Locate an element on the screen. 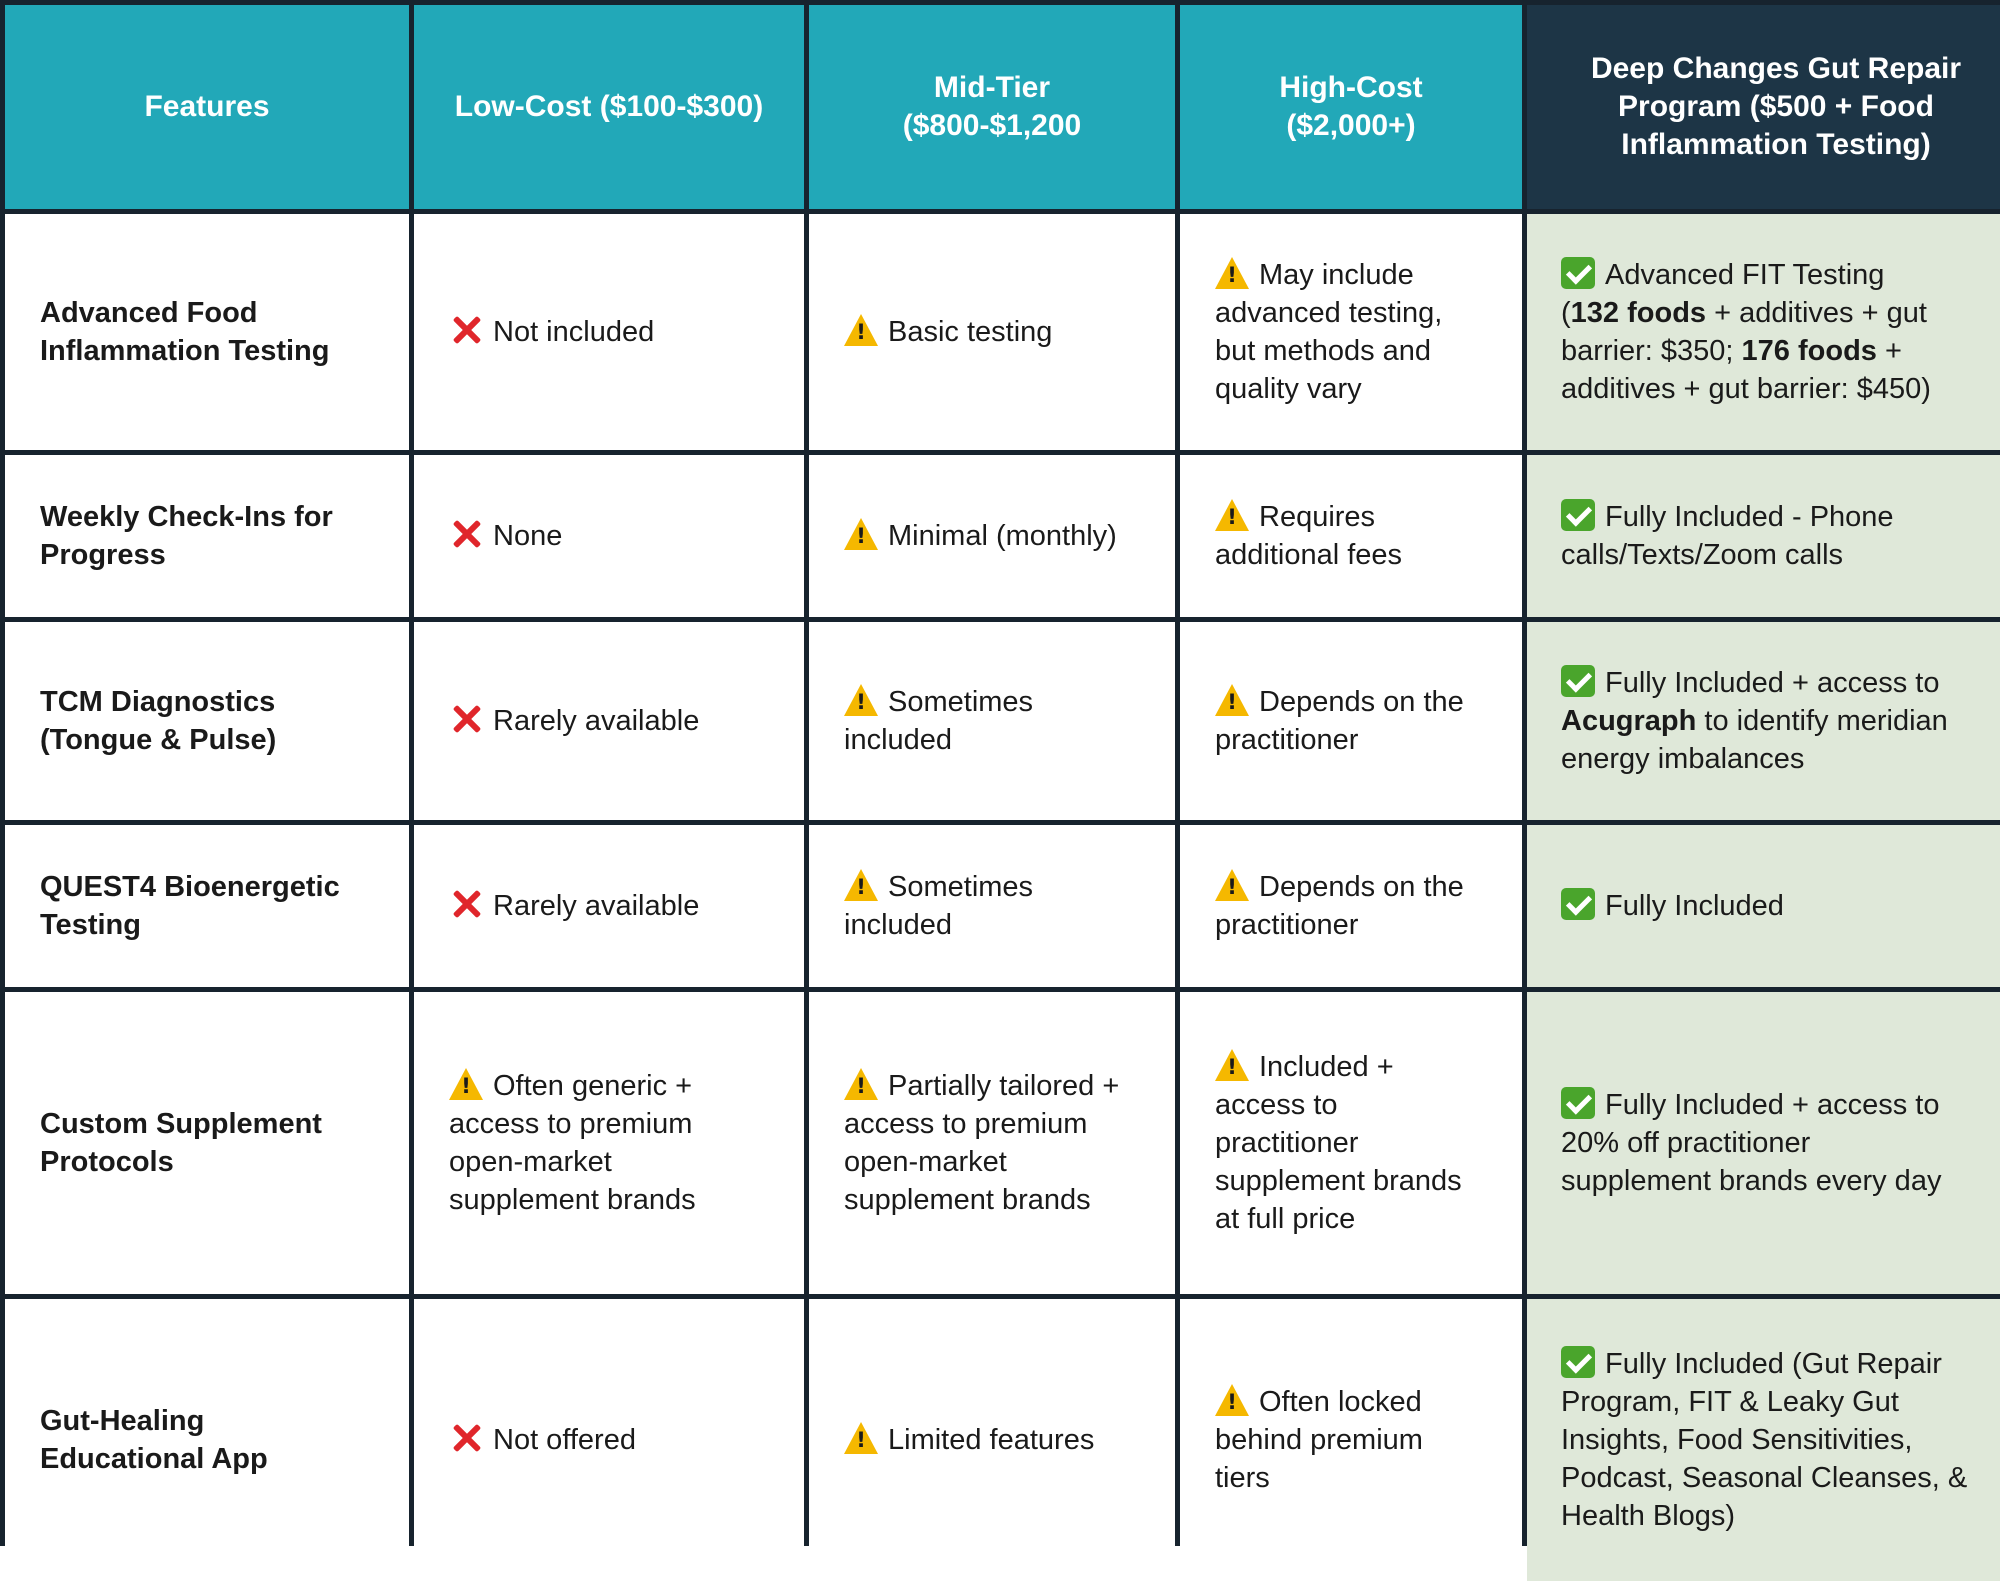 The width and height of the screenshot is (2000, 1581). header-high-cost-line: High-Cost is located at coordinates (1351, 87).